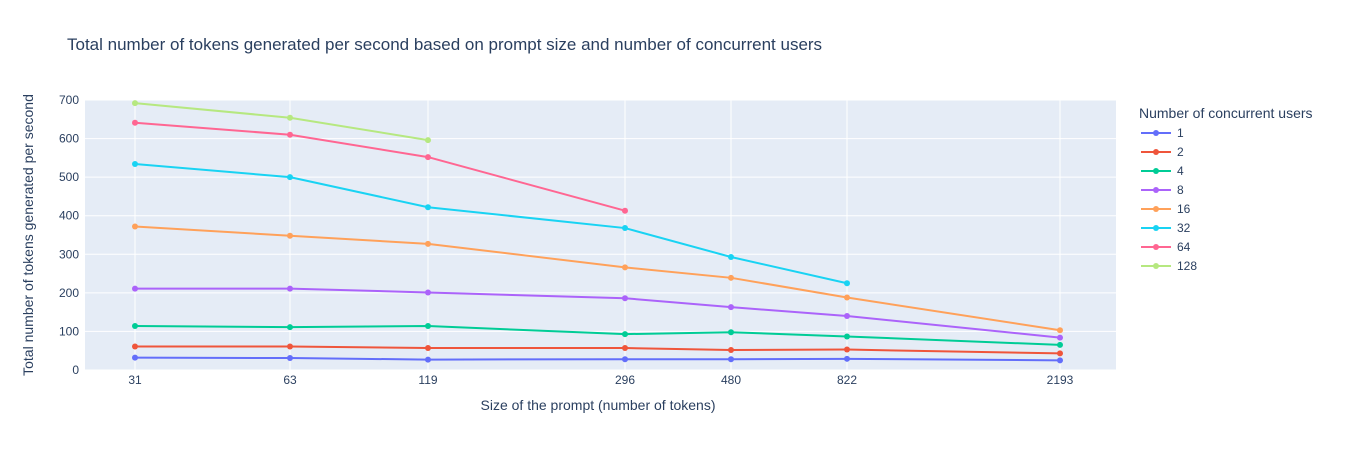  What do you see at coordinates (1162, 152) in the screenshot?
I see `legend-item-2: 2` at bounding box center [1162, 152].